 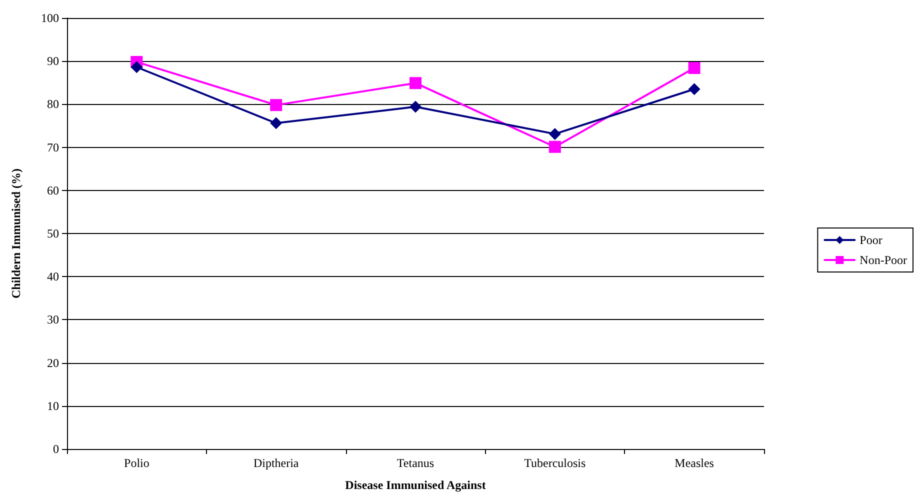 I want to click on y-tick-label: 40, so click(x=53, y=277).